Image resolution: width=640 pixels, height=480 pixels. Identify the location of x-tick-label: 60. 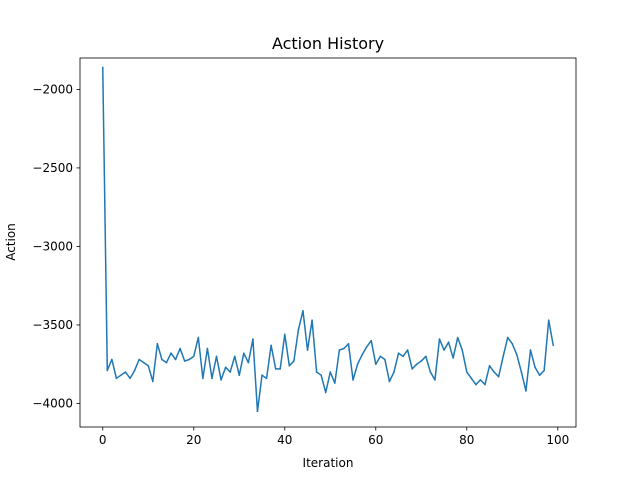
(375, 440).